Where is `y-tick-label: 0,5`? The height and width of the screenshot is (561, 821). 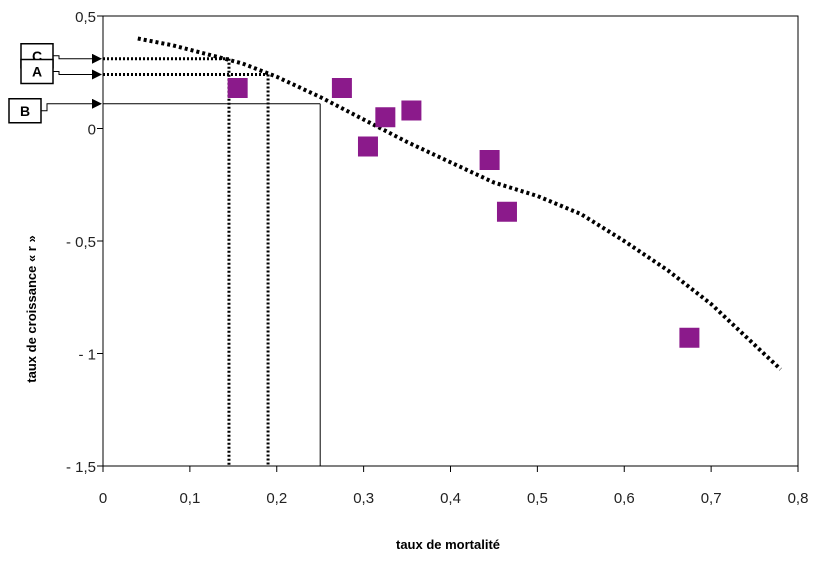 y-tick-label: 0,5 is located at coordinates (85, 17).